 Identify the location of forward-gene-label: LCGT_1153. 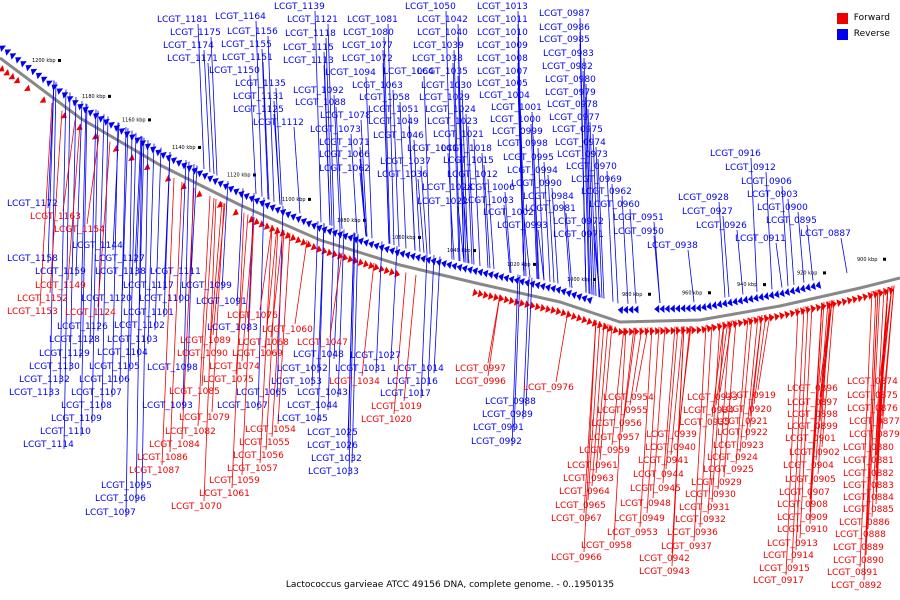
(32, 312).